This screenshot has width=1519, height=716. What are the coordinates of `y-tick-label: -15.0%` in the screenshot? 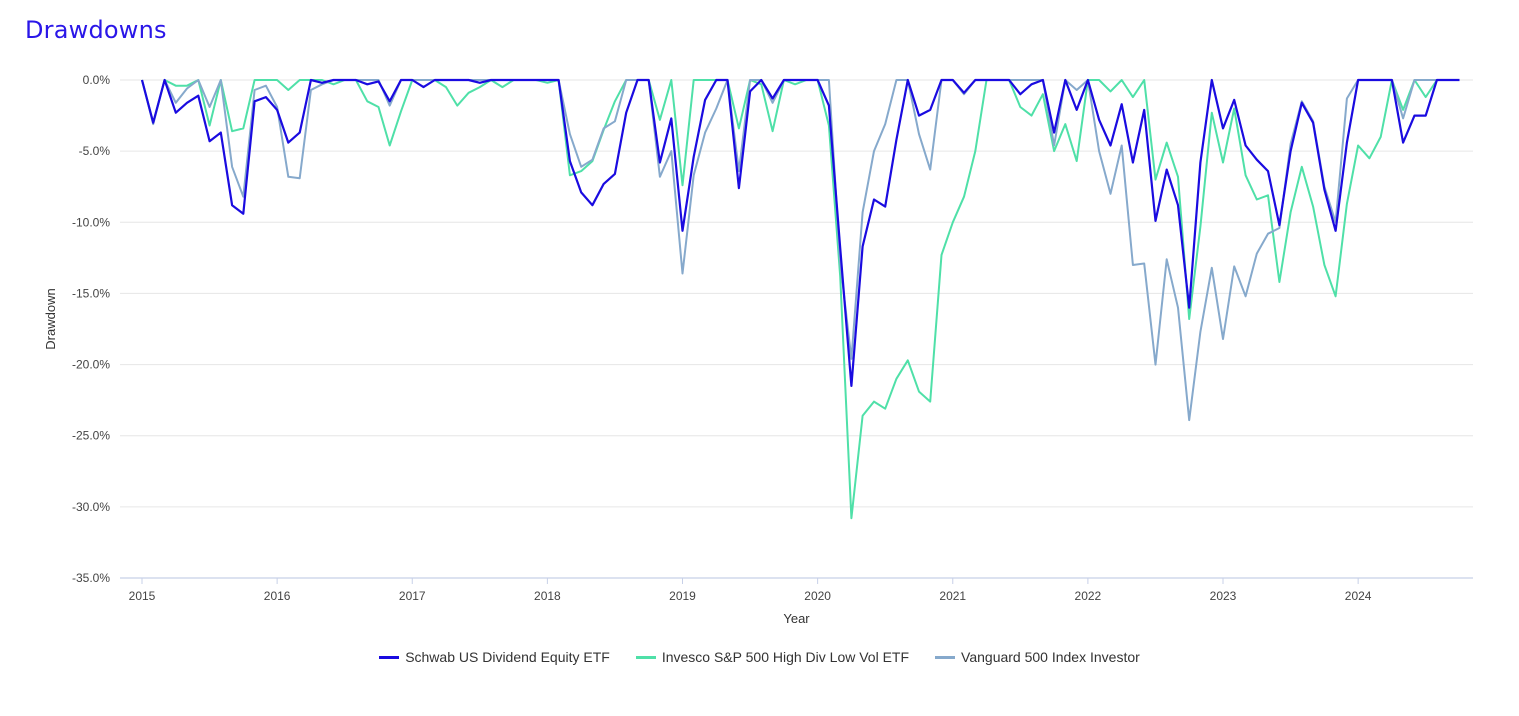 It's located at (91, 293).